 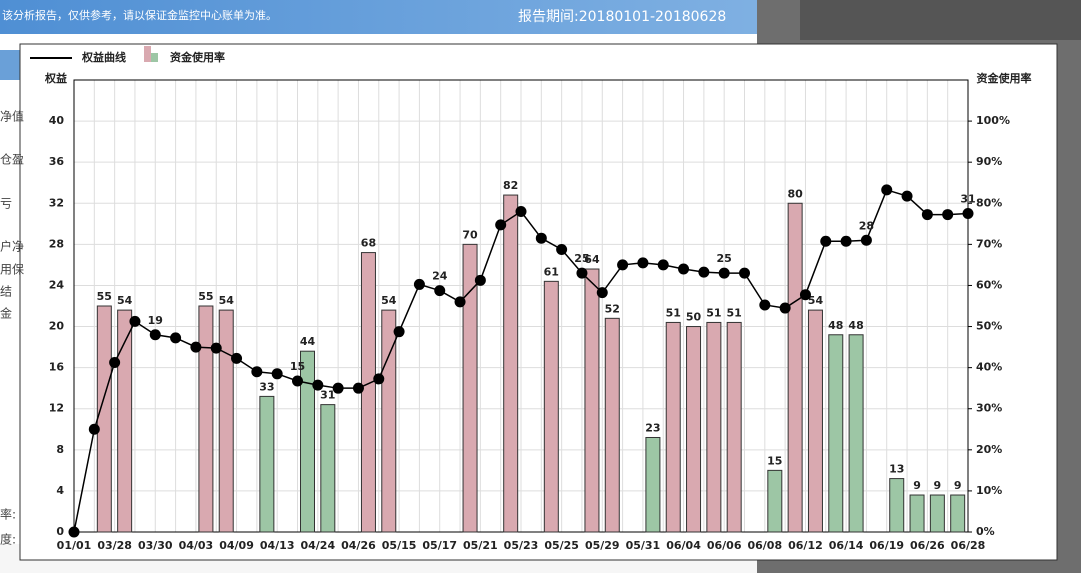 I want to click on bar-value-label: 82, so click(x=510, y=185).